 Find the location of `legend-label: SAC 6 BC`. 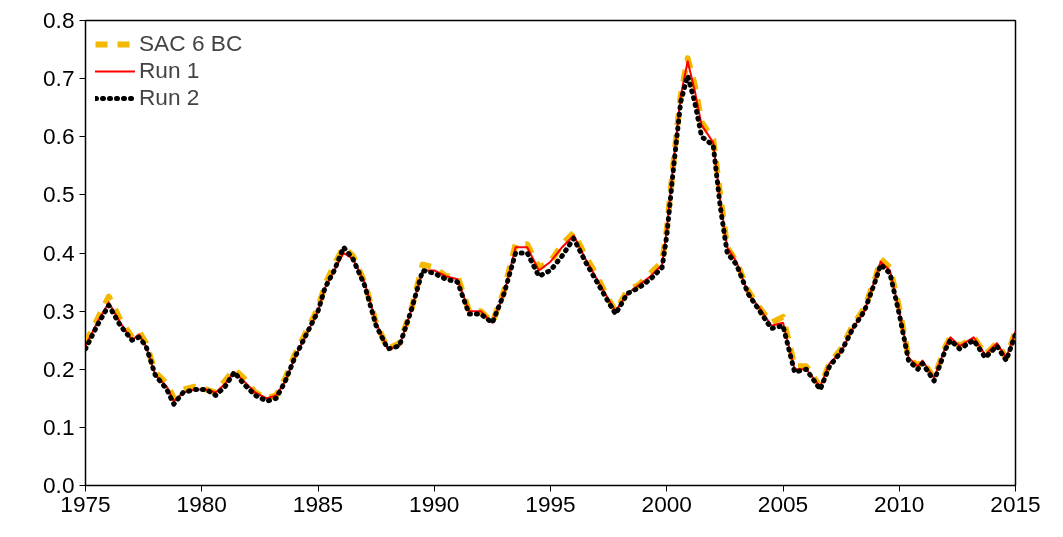

legend-label: SAC 6 BC is located at coordinates (191, 43).